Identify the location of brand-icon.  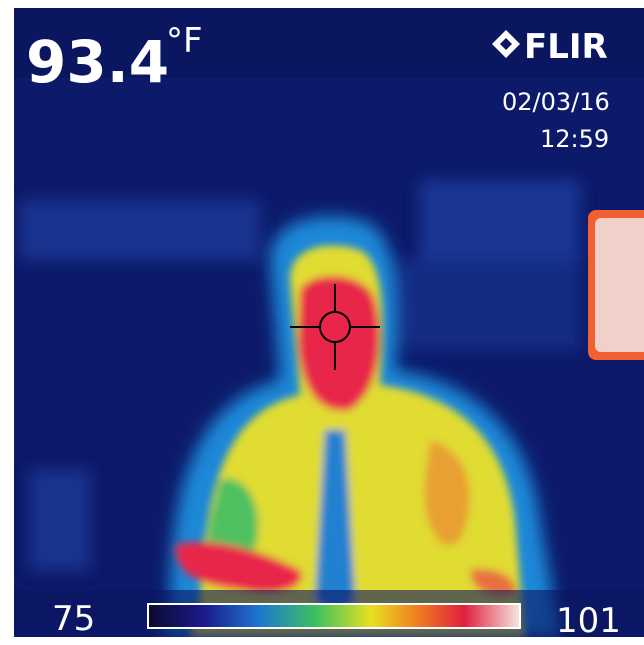
(506, 44).